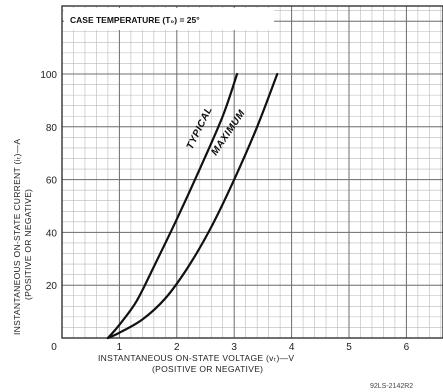 Image resolution: width=443 pixels, height=392 pixels. What do you see at coordinates (177, 347) in the screenshot?
I see `x-tick-label: 2` at bounding box center [177, 347].